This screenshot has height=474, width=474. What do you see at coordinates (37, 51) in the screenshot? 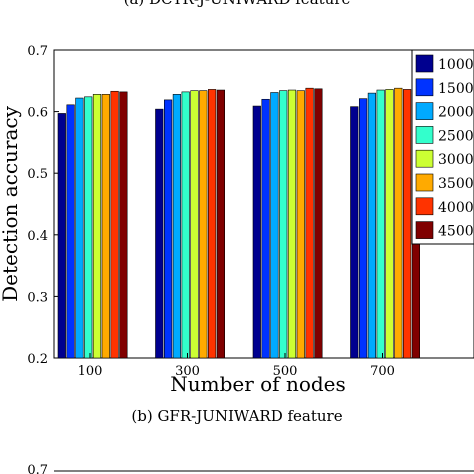
I see `y-tick-label: 0.7` at bounding box center [37, 51].